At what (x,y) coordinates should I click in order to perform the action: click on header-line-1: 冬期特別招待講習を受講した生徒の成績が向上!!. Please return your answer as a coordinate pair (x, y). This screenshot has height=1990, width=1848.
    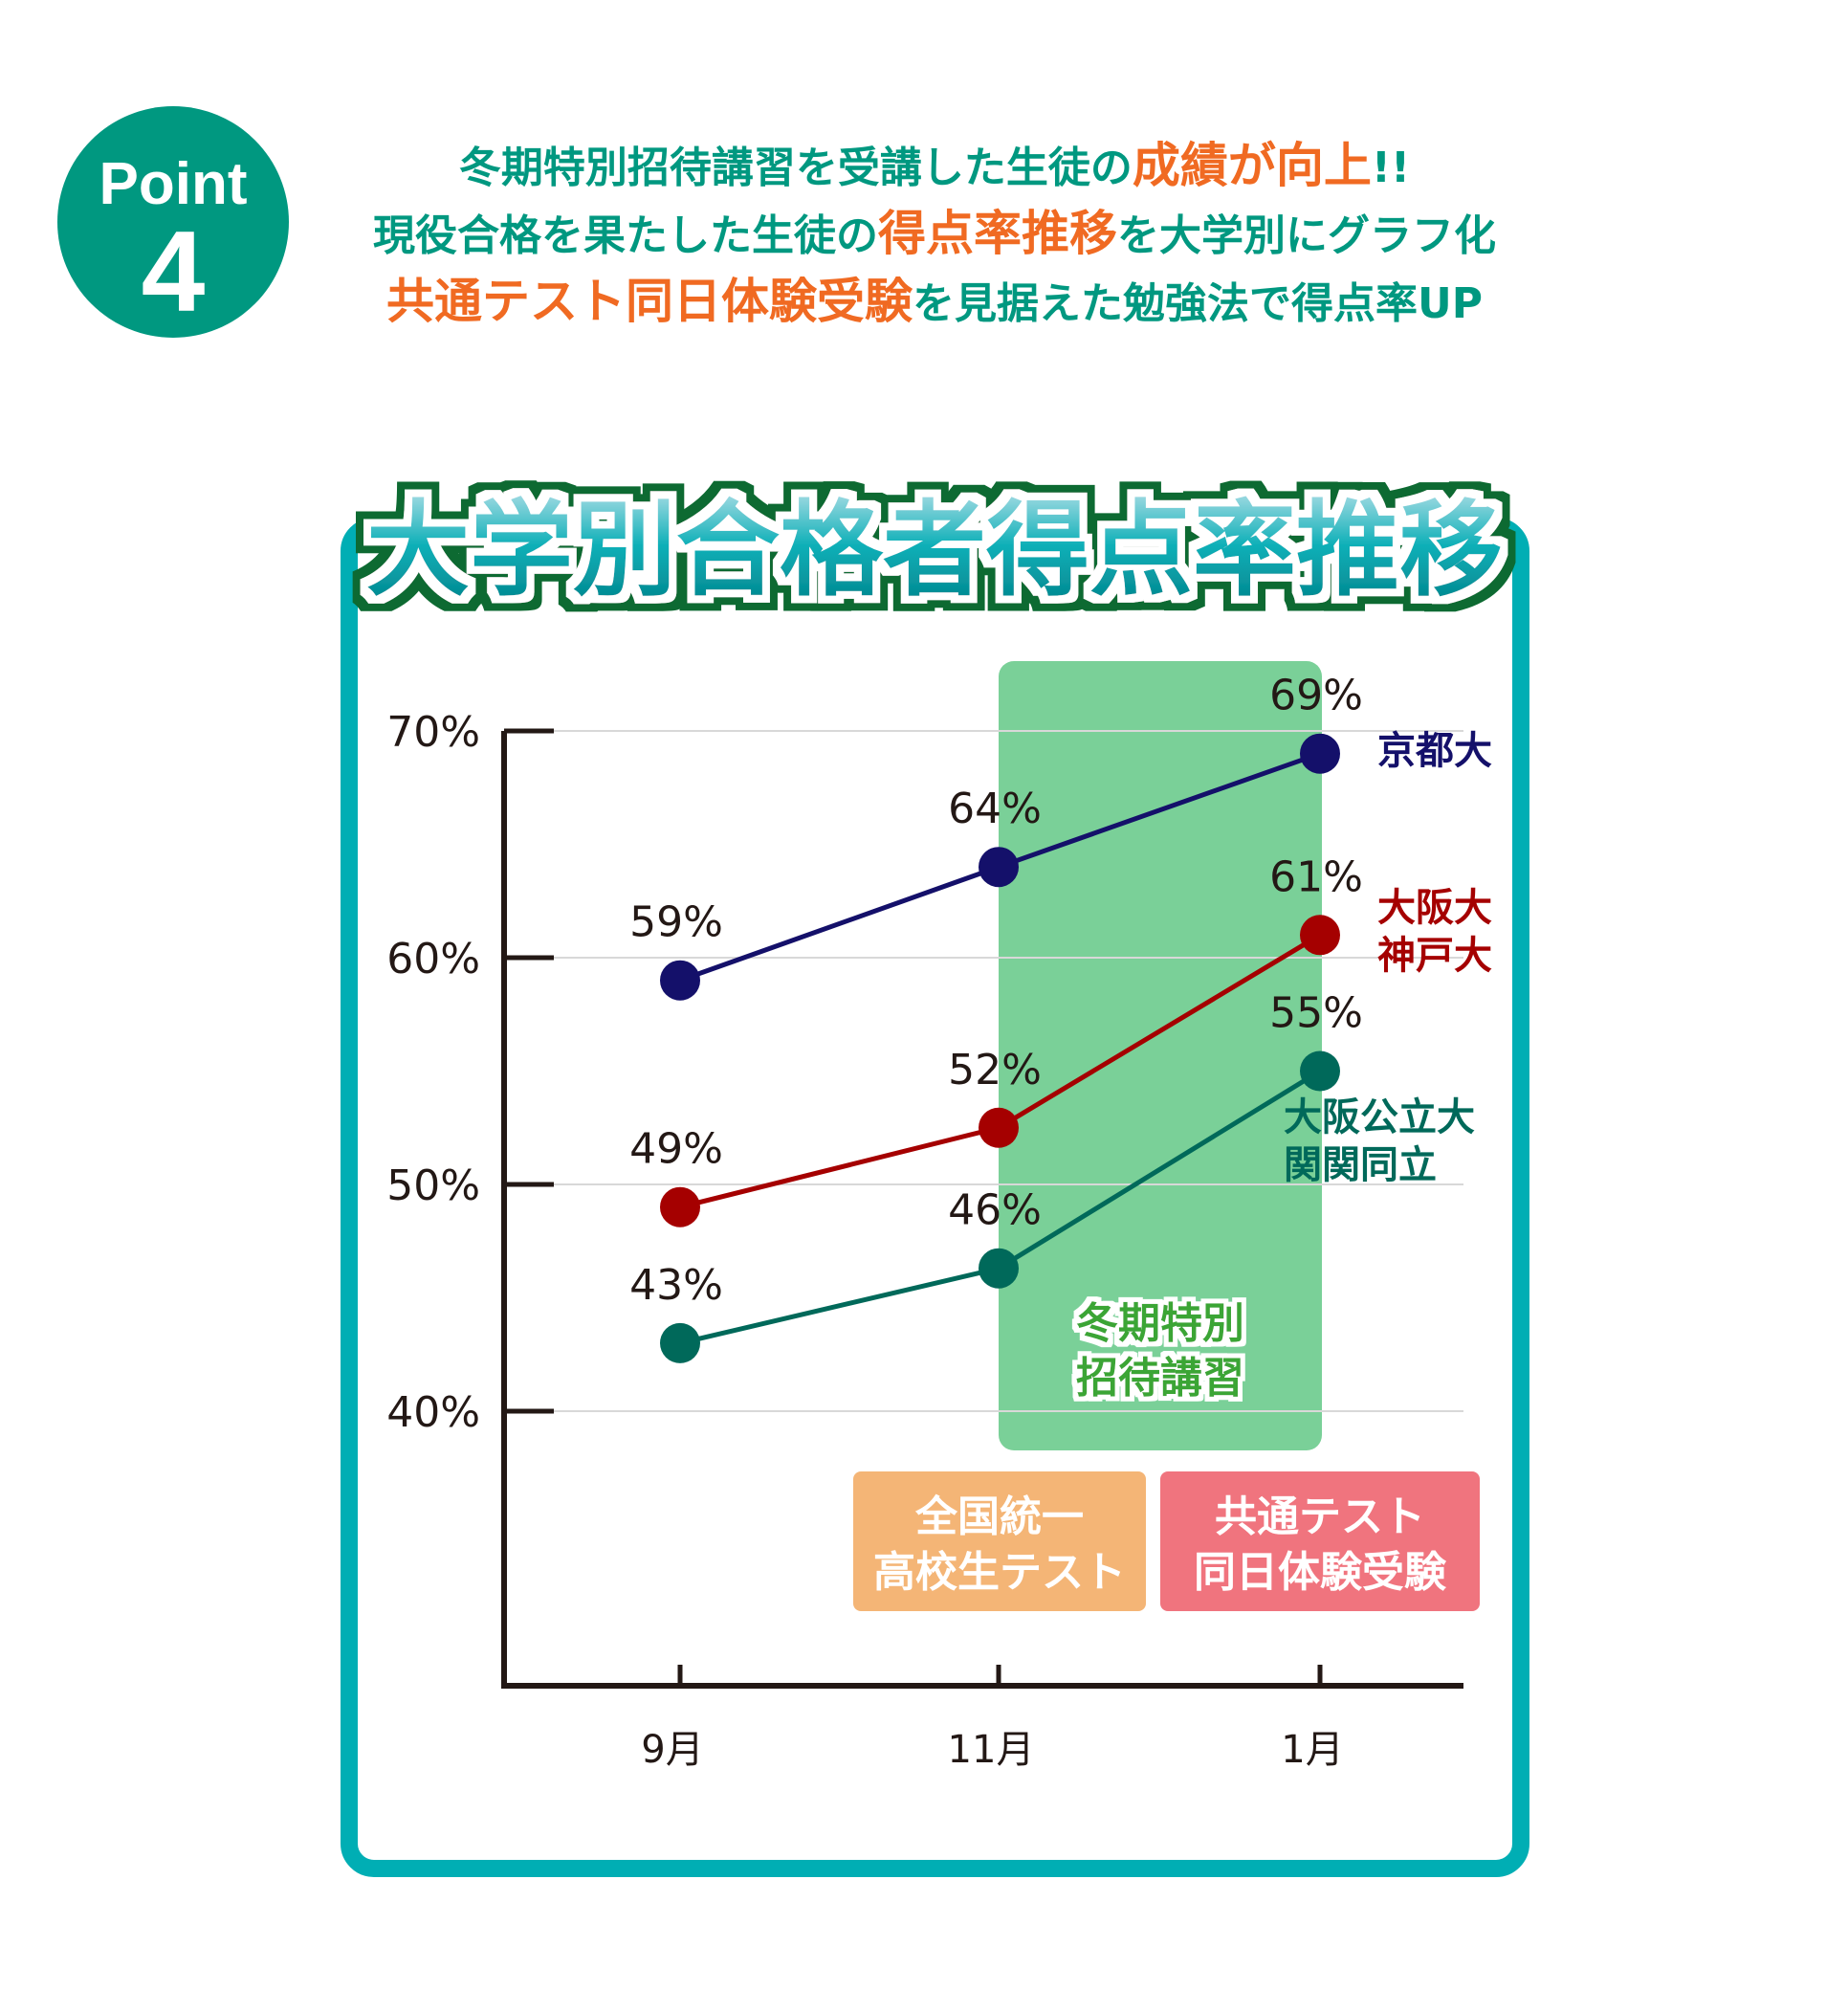
    Looking at the image, I should click on (934, 166).